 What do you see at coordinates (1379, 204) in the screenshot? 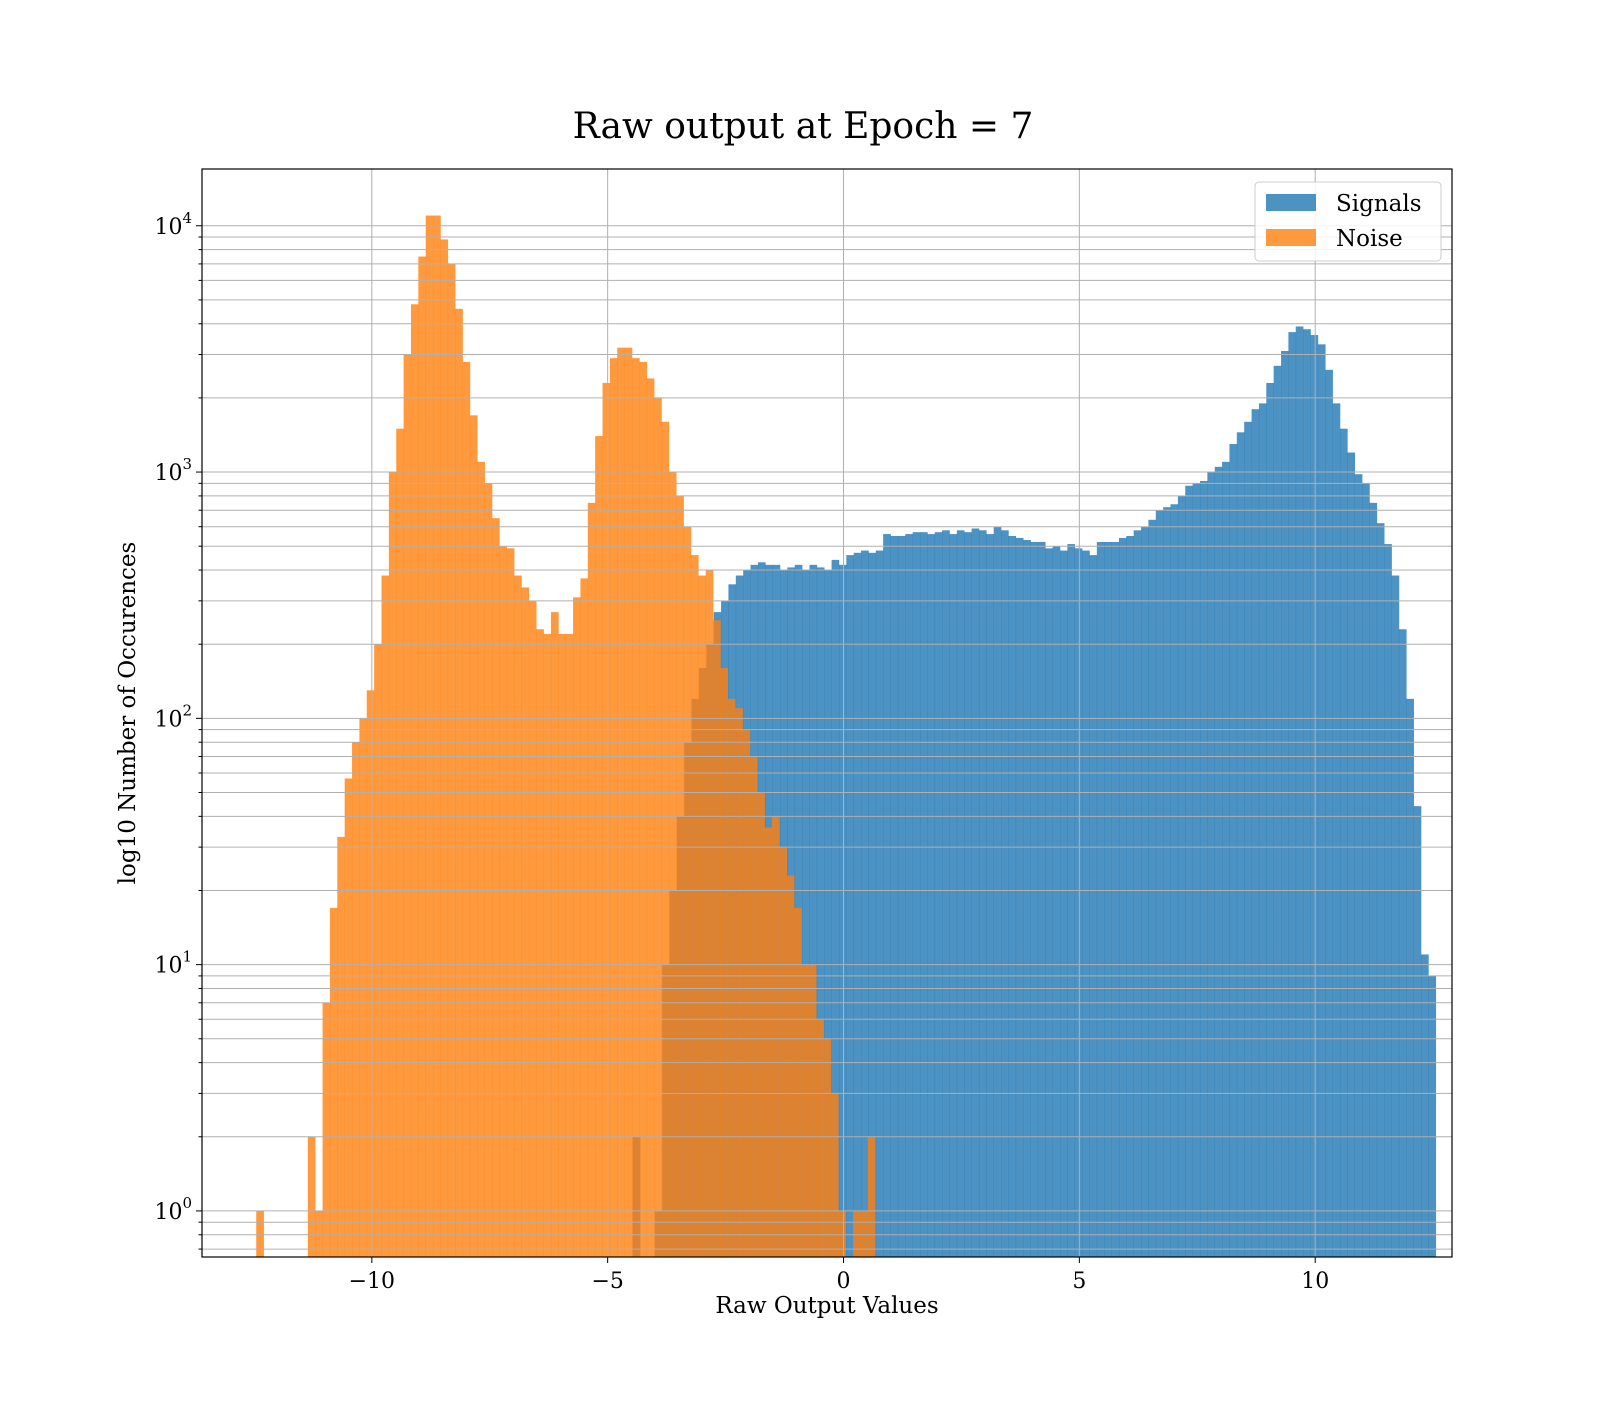
I see `legend-label-signals: Signals` at bounding box center [1379, 204].